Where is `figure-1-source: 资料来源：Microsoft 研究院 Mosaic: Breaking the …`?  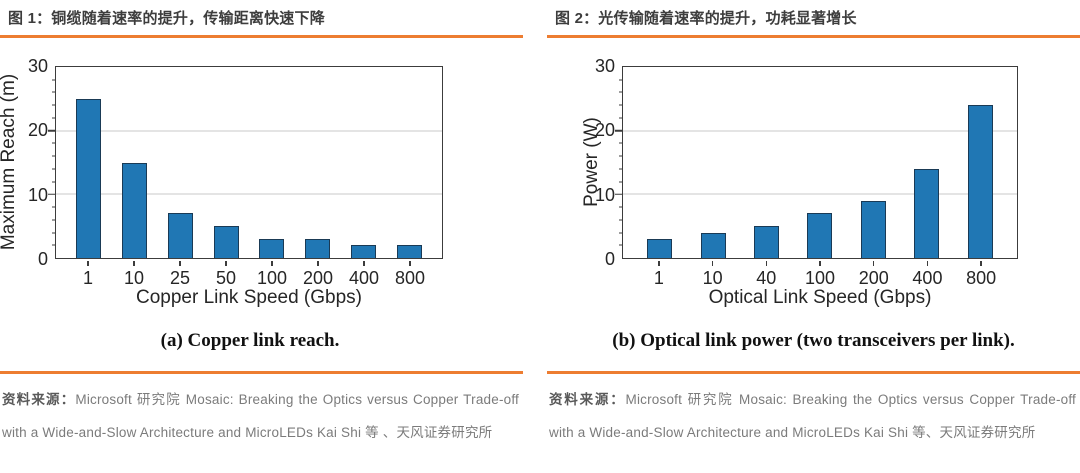
figure-1-source: 资料来源：Microsoft 研究院 Mosaic: Breaking the … is located at coordinates (261, 411).